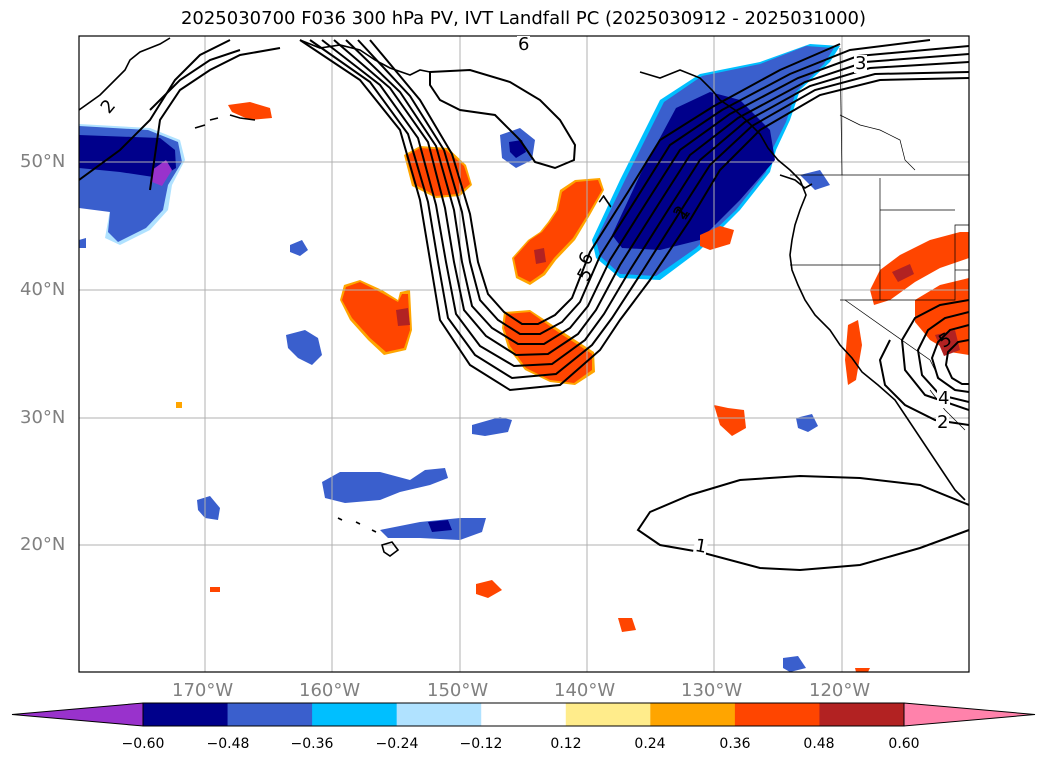 The image size is (1047, 765). Describe the element at coordinates (43, 417) in the screenshot. I see `lat-label-30n: 30°N` at that location.